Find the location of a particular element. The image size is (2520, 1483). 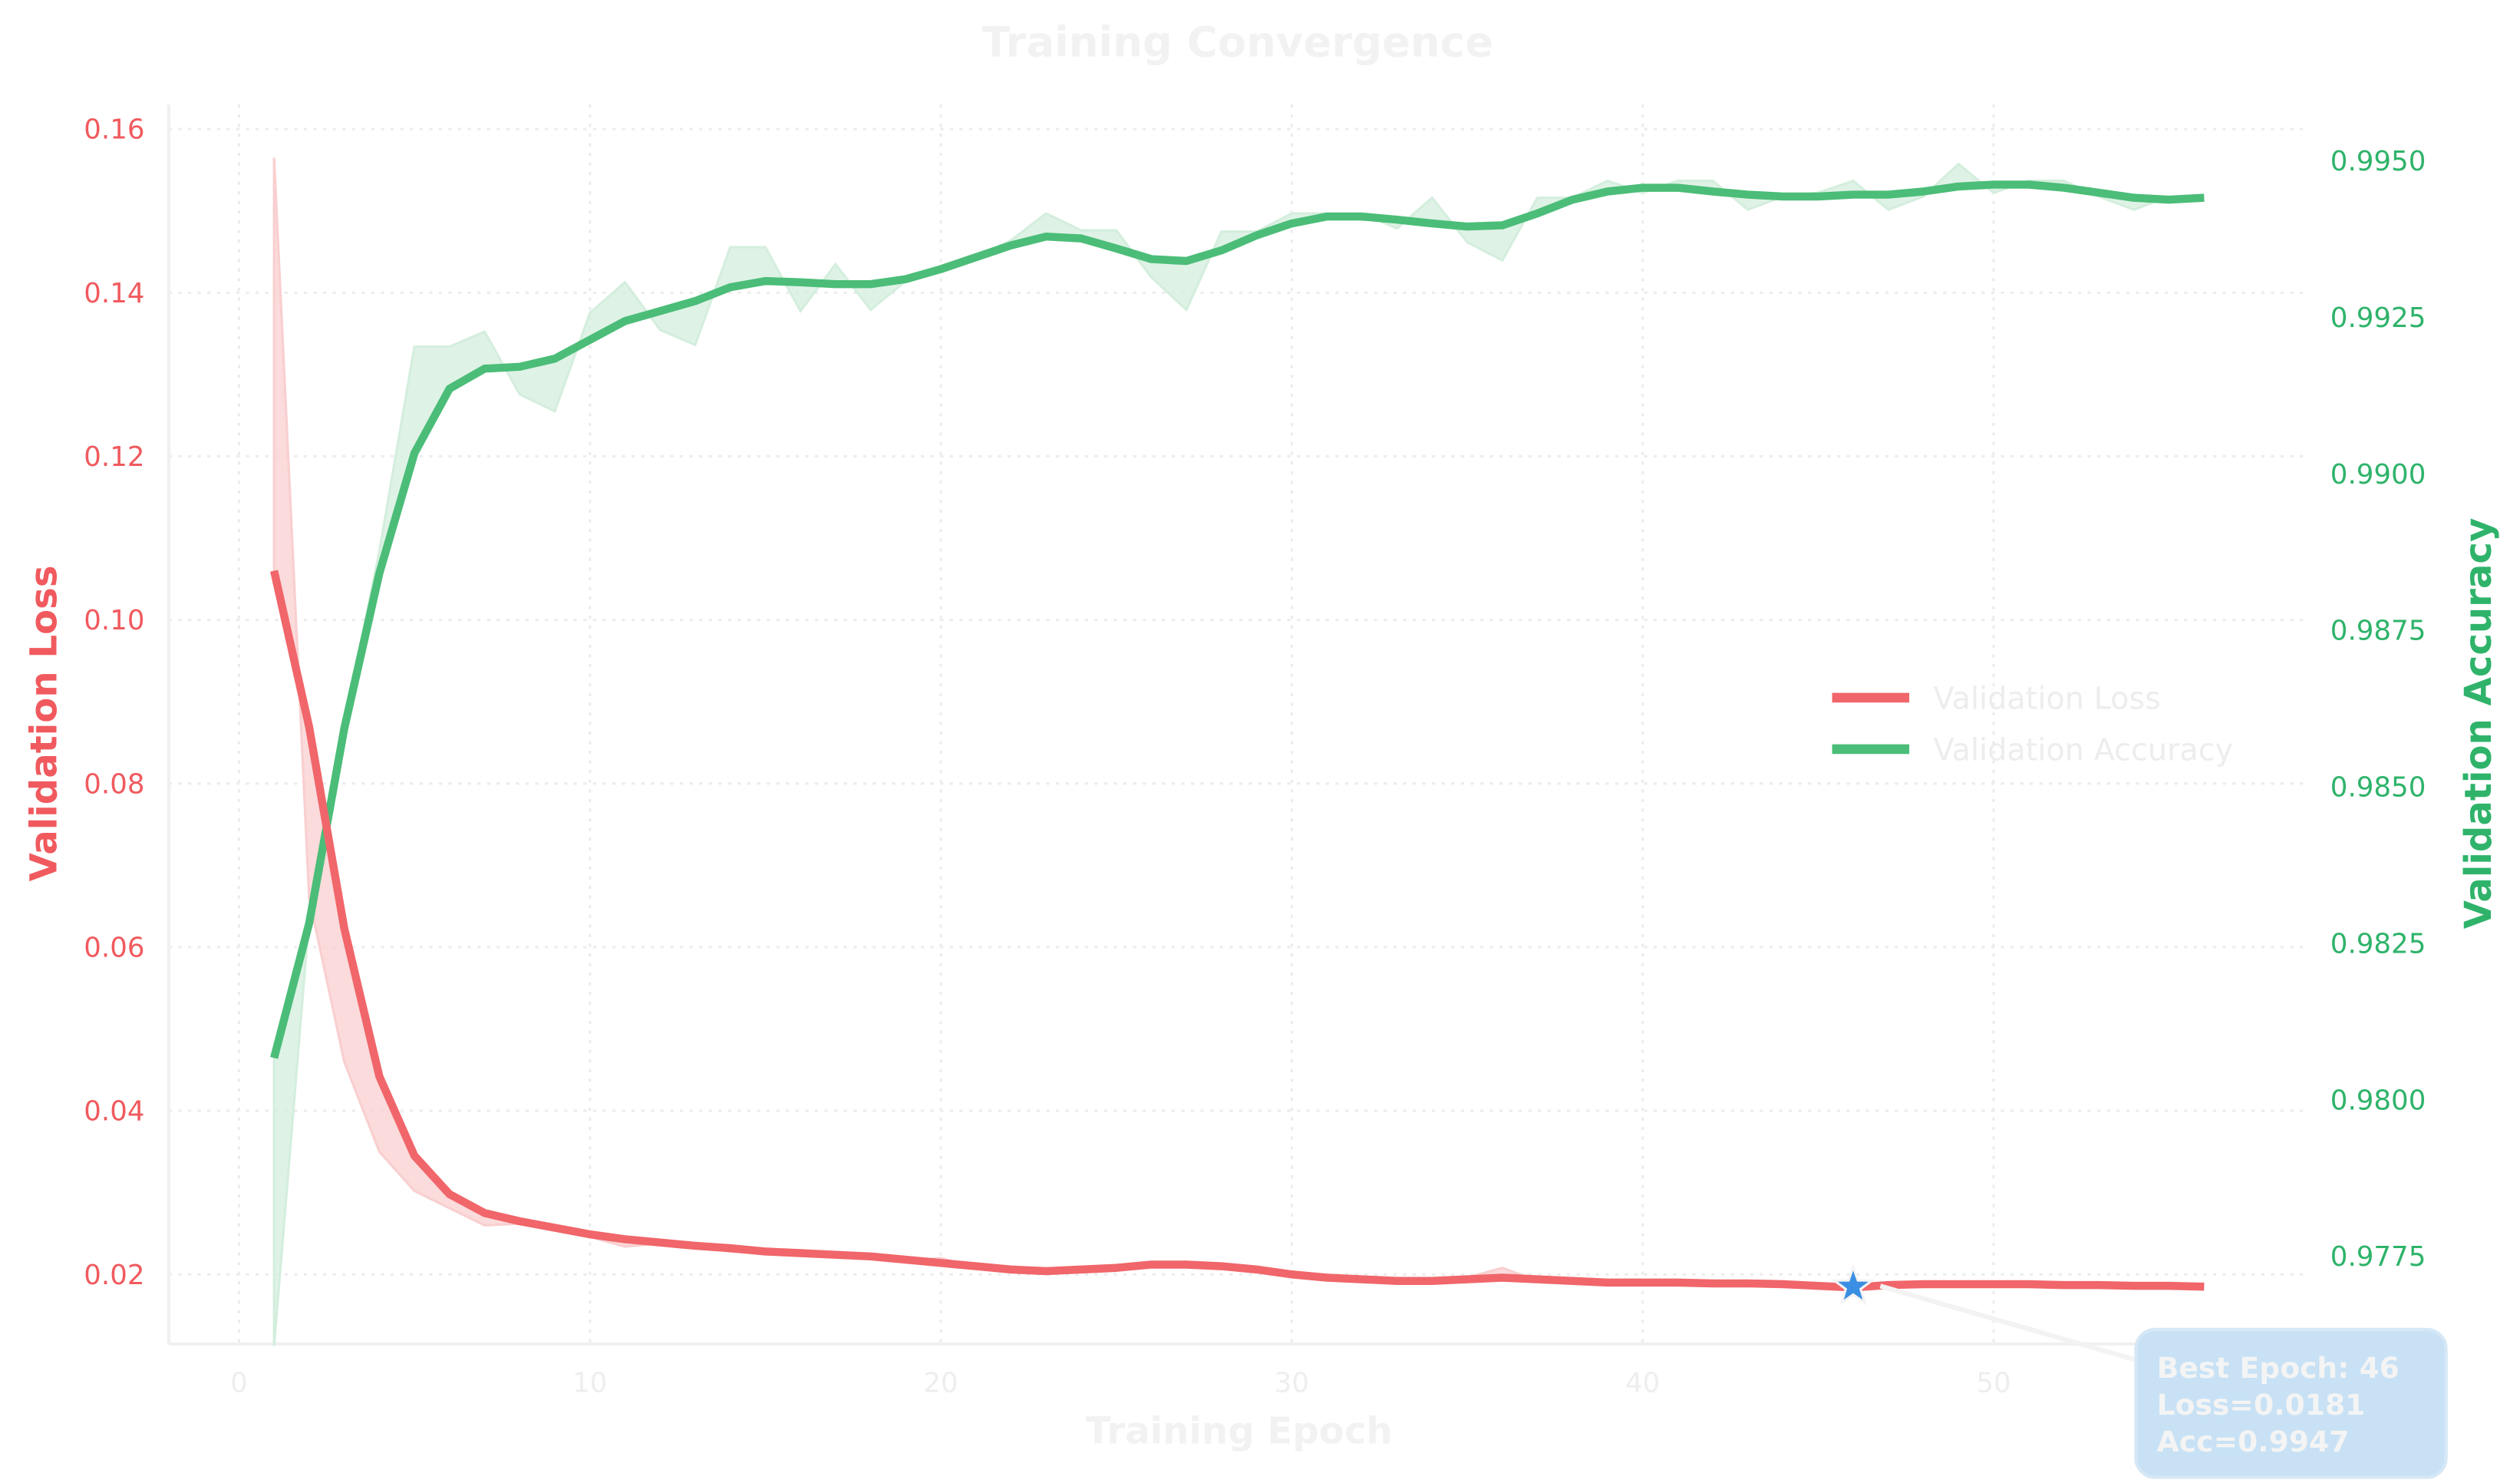

annotation-box is located at coordinates (2291, 1403).